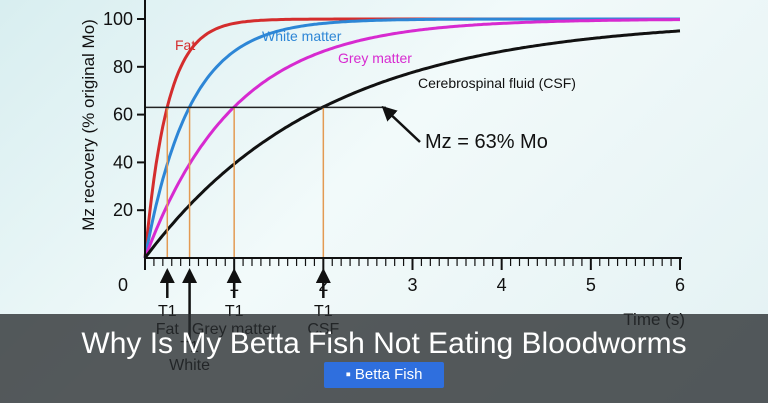 Image resolution: width=768 pixels, height=403 pixels. I want to click on y-tick-label: 40, so click(123, 162).